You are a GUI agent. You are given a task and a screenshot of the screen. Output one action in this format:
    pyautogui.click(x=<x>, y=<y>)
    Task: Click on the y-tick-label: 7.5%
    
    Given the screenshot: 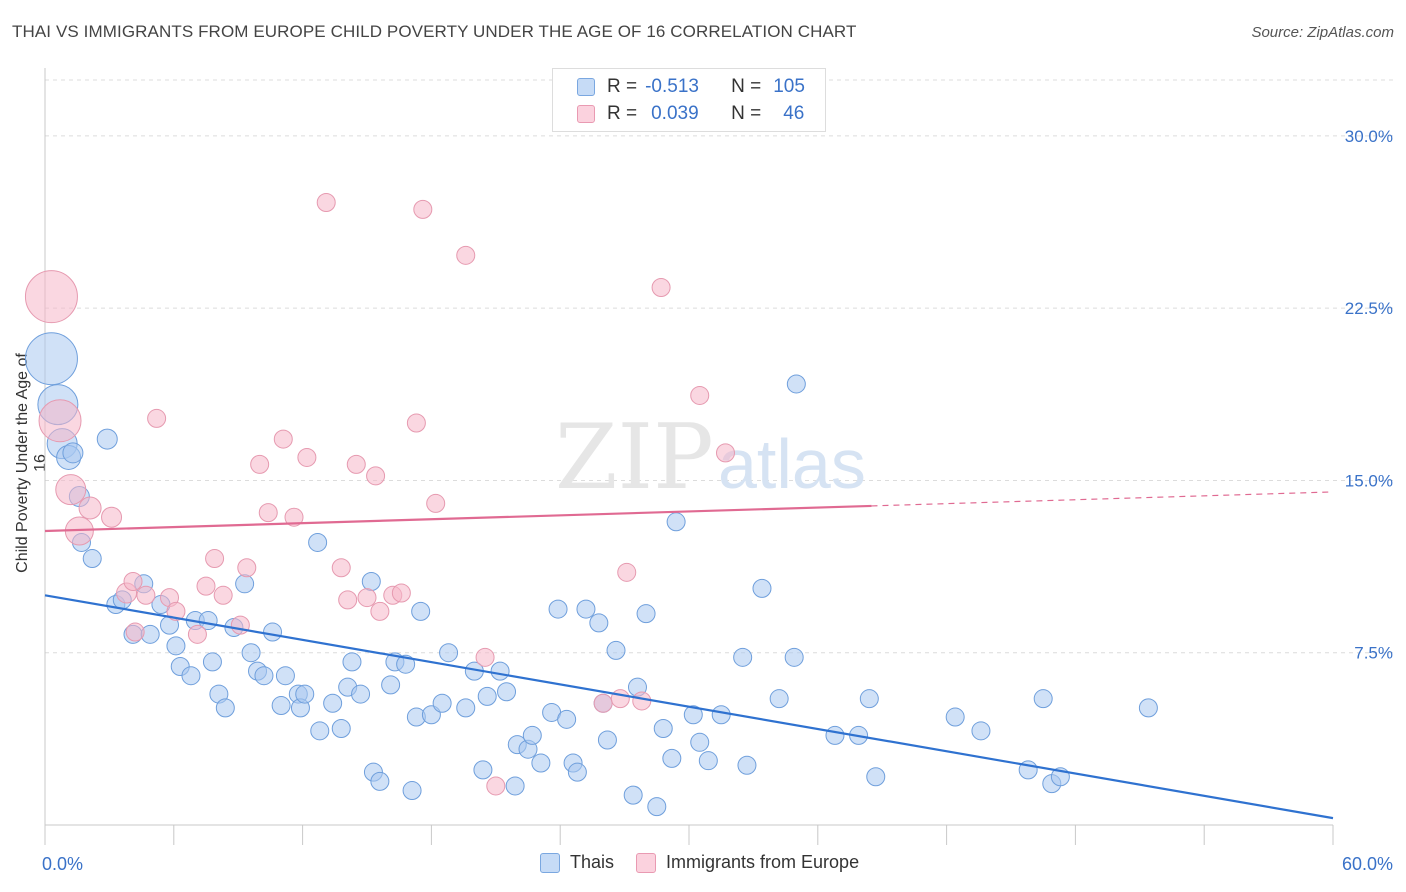 What is the action you would take?
    pyautogui.click(x=1373, y=653)
    